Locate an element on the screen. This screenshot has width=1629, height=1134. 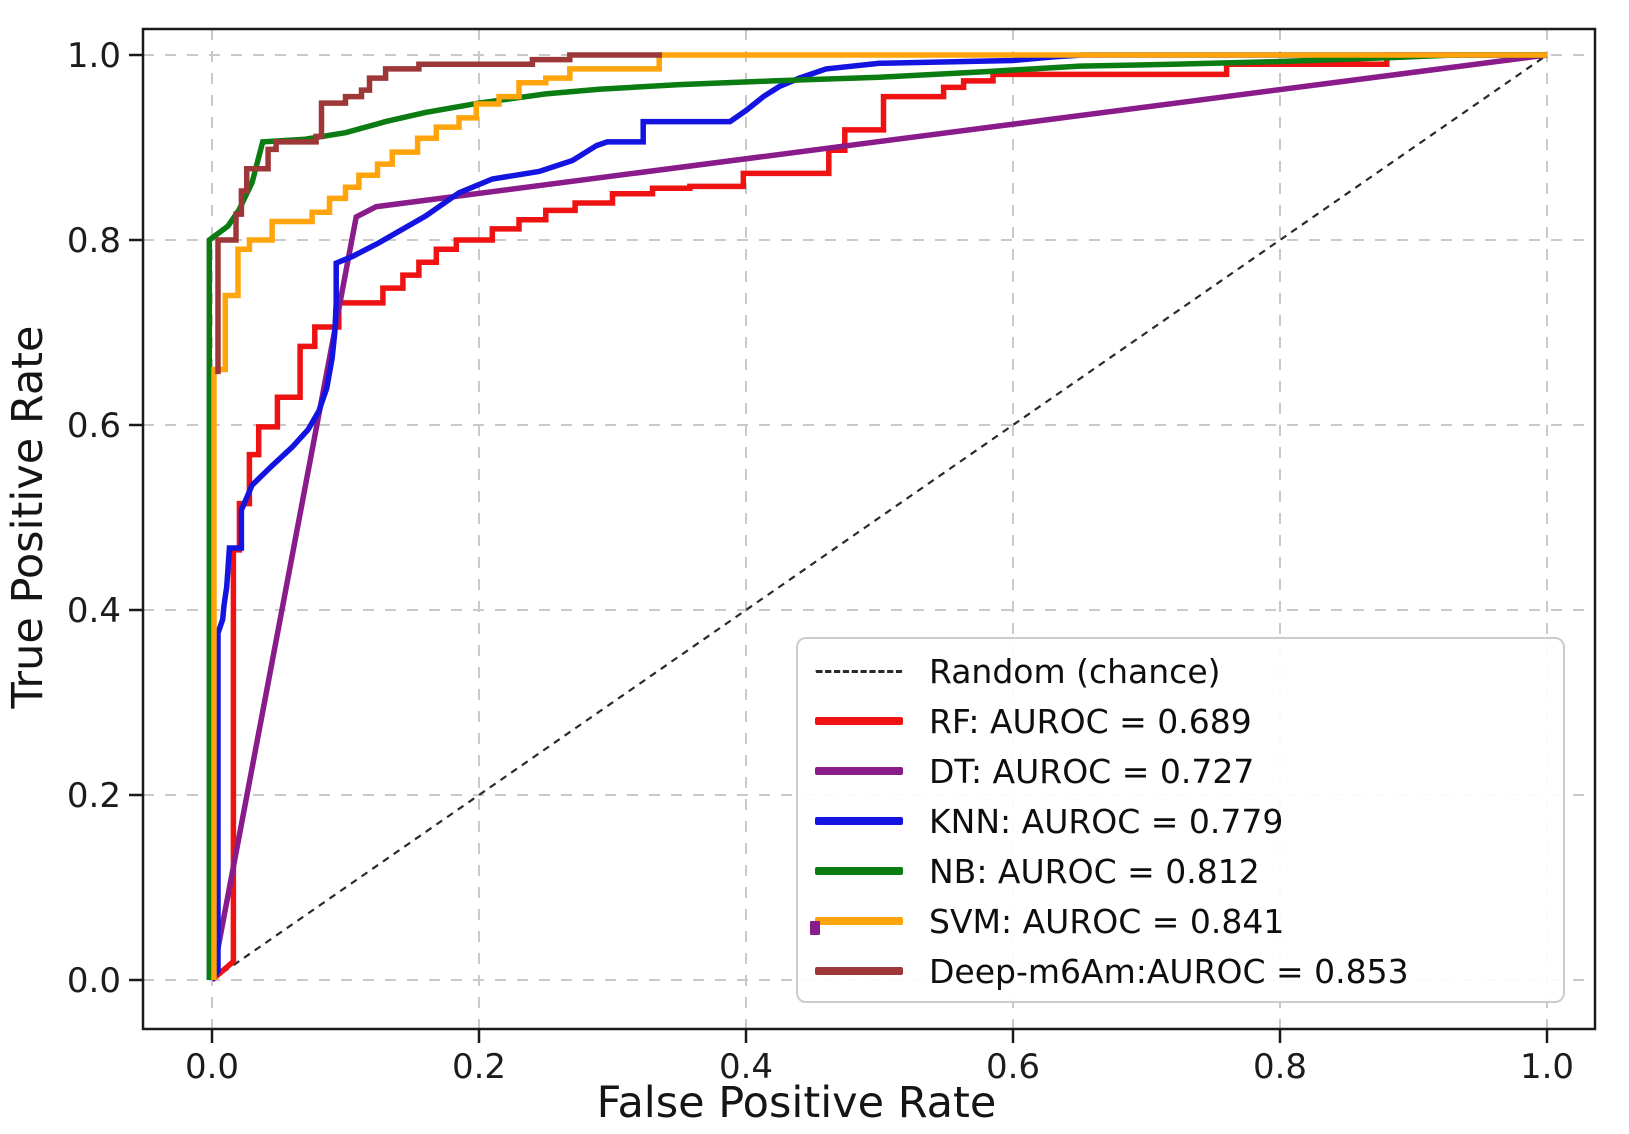
legend-item: Random (chance) is located at coordinates (1180, 671).